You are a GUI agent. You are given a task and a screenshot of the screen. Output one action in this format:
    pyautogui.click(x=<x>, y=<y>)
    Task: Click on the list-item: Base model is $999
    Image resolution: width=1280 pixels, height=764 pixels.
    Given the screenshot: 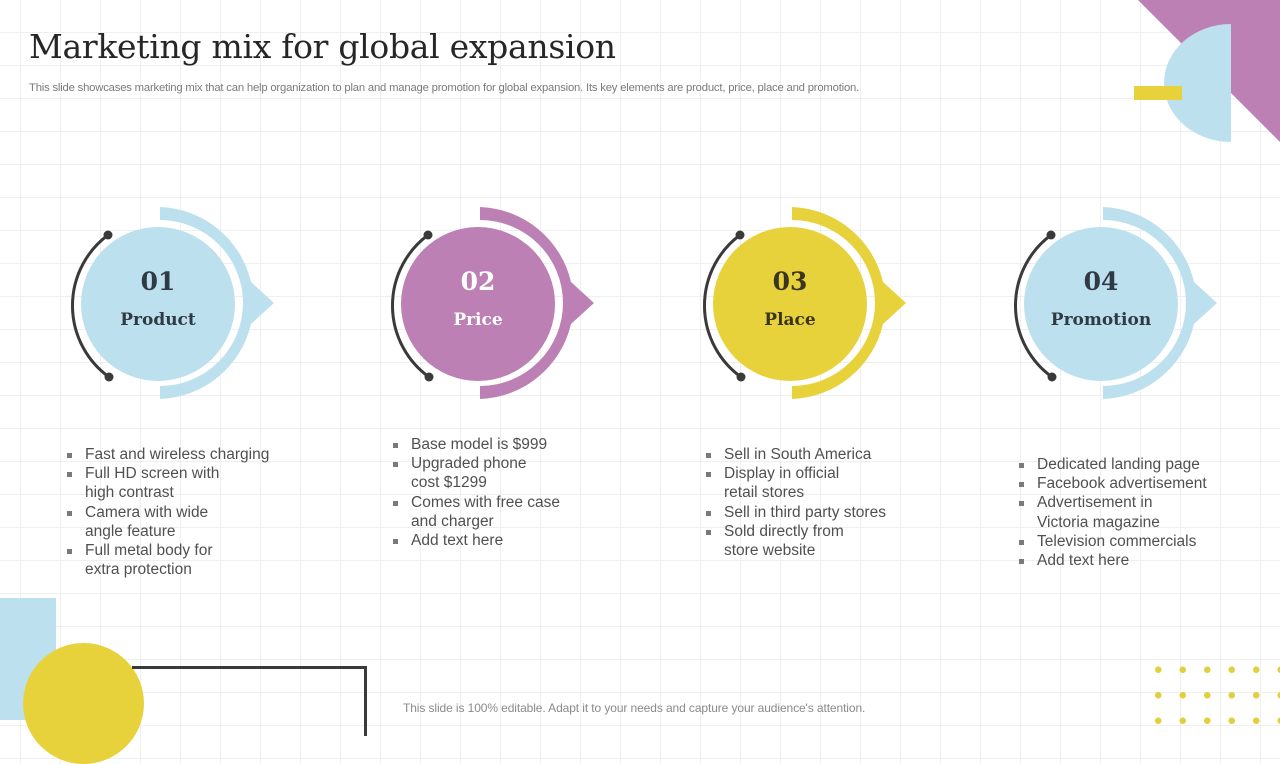 What is the action you would take?
    pyautogui.click(x=476, y=444)
    